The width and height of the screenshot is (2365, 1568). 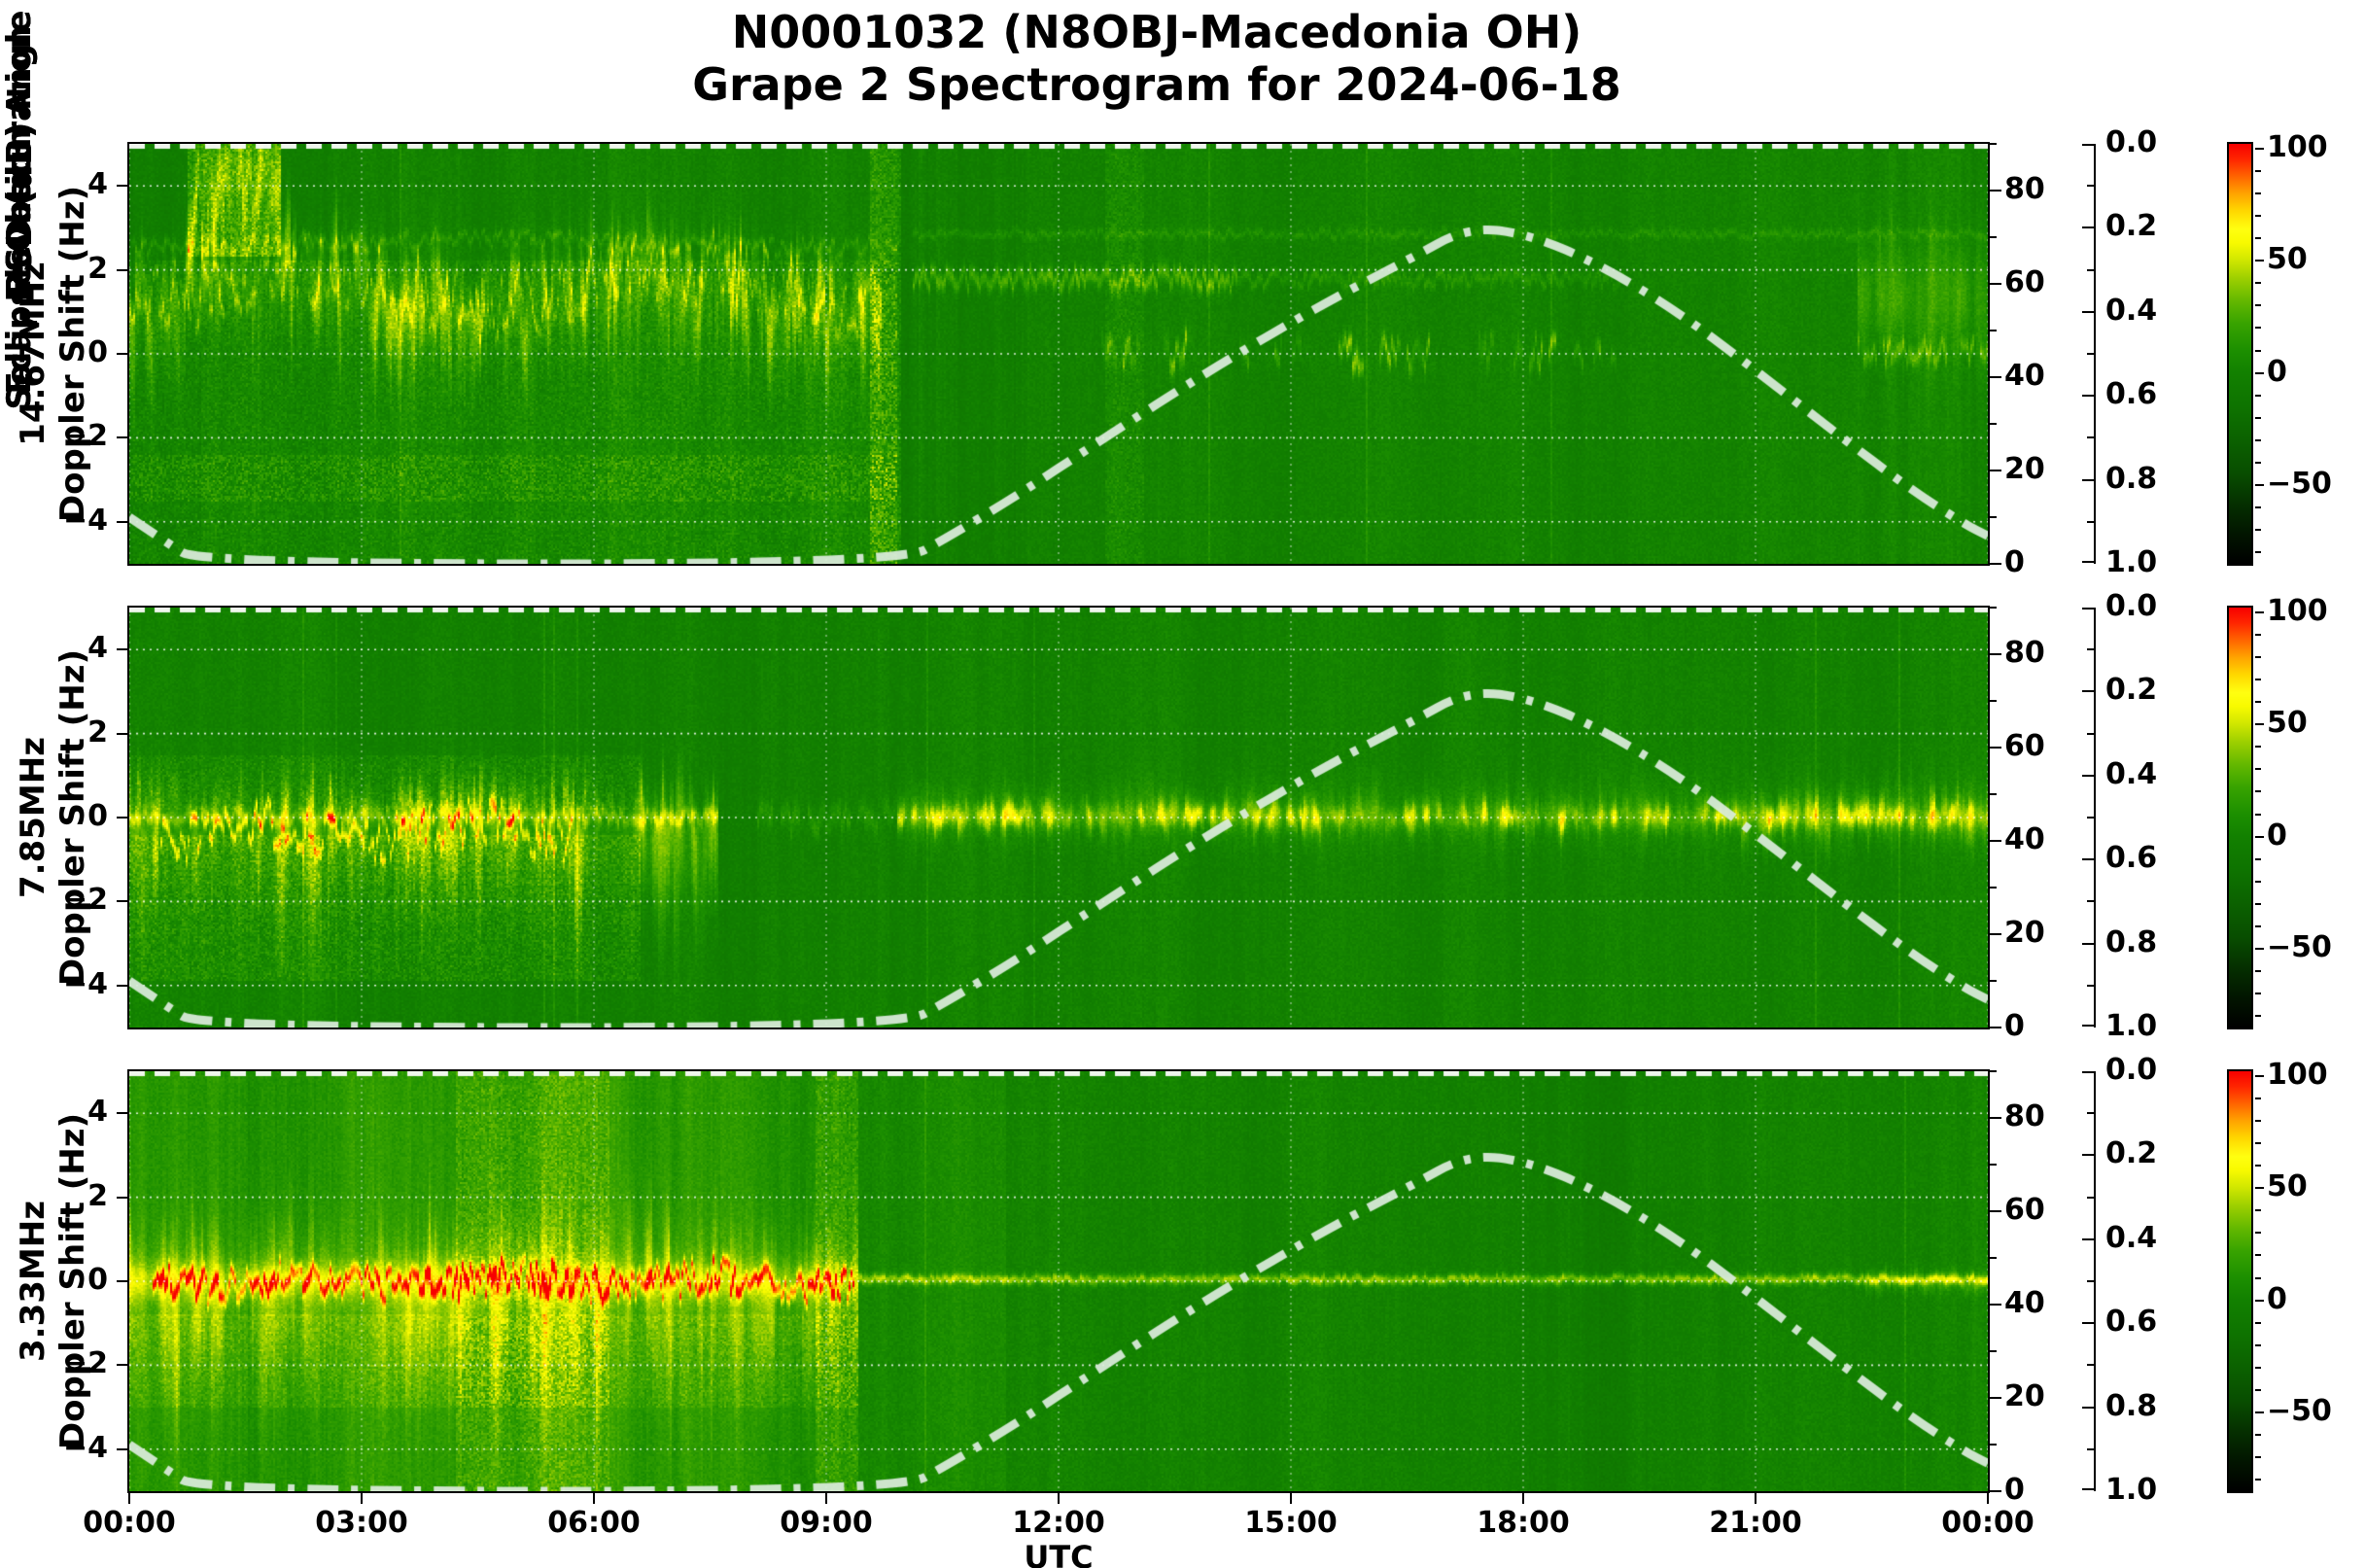 What do you see at coordinates (1291, 1523) in the screenshot?
I see `x-axis-tick-label: 15:00` at bounding box center [1291, 1523].